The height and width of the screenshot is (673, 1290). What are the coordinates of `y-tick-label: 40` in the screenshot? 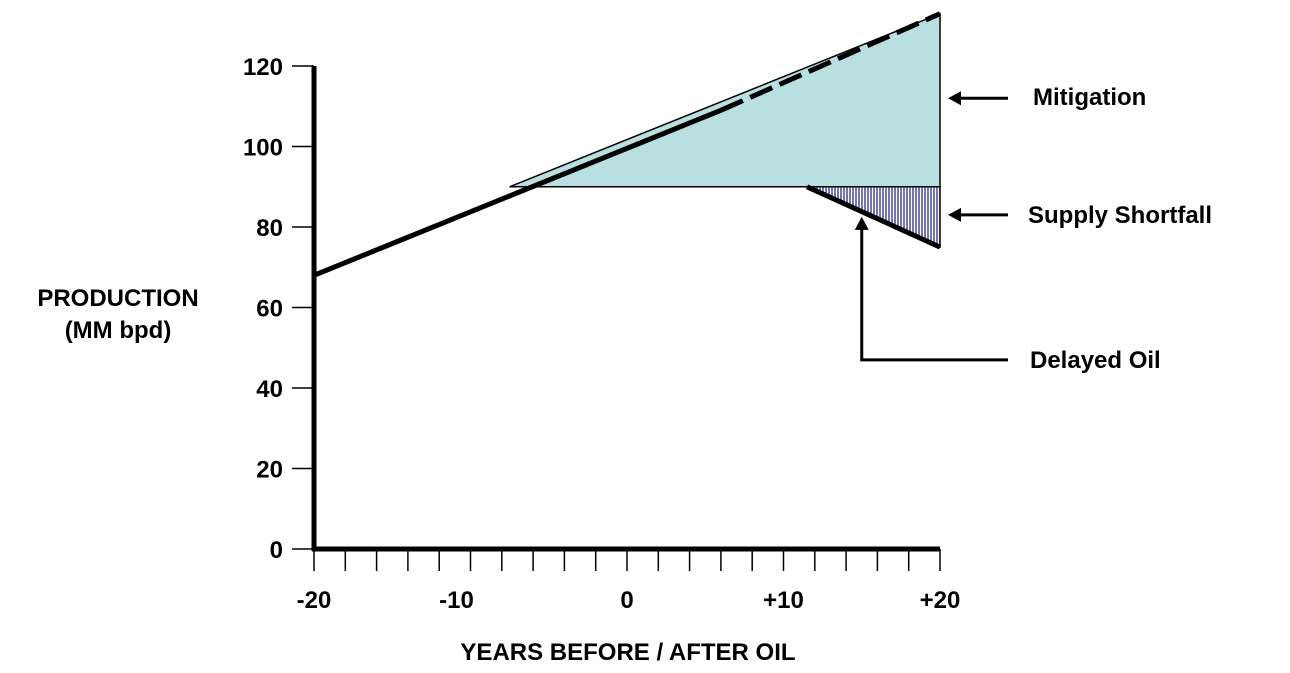 It's located at (269, 389).